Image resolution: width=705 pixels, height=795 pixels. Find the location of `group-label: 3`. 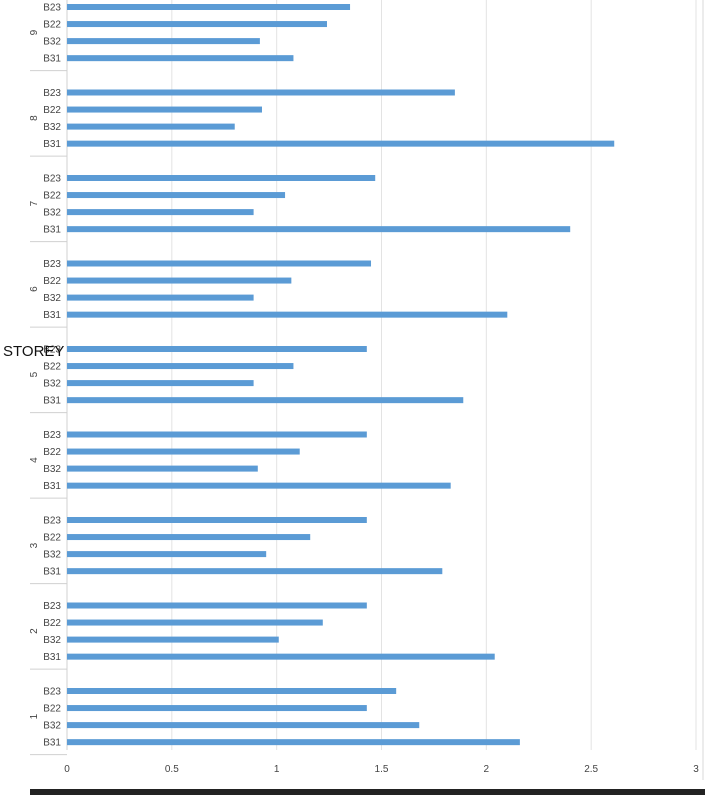

group-label: 3 is located at coordinates (34, 545).